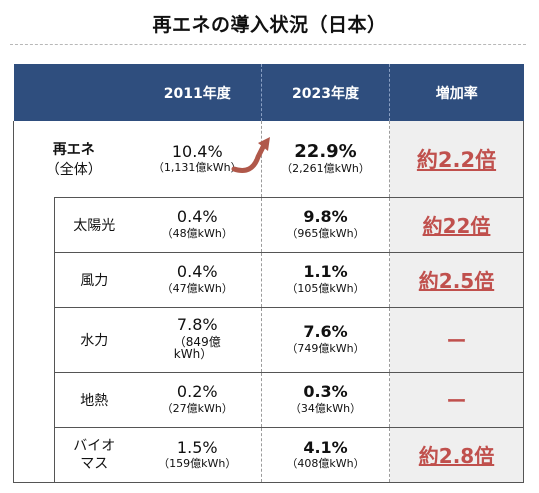 The width and height of the screenshot is (539, 493). I want to click on table-row: 地熱 0.2% （27億kWh） 0.3% （34億kWh） ー, so click(268, 399).